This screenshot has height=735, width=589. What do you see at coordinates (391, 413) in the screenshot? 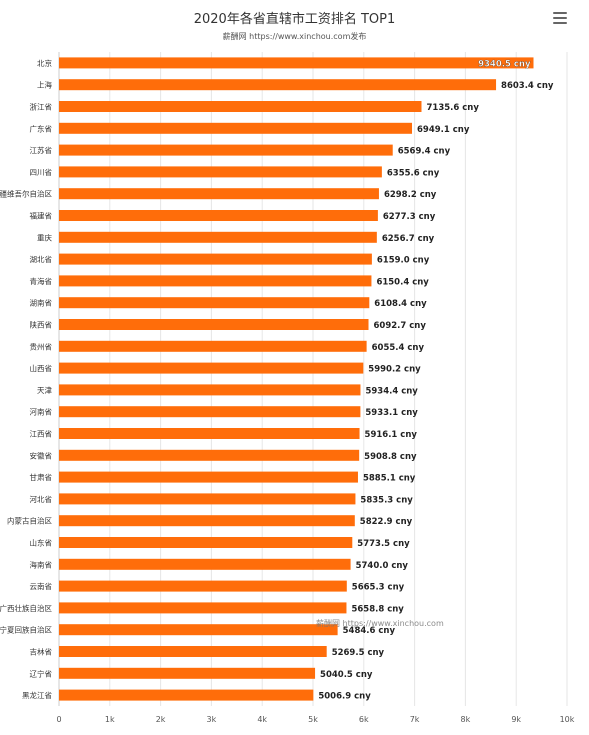
I see `data-label: 5933.1 cny` at bounding box center [391, 413].